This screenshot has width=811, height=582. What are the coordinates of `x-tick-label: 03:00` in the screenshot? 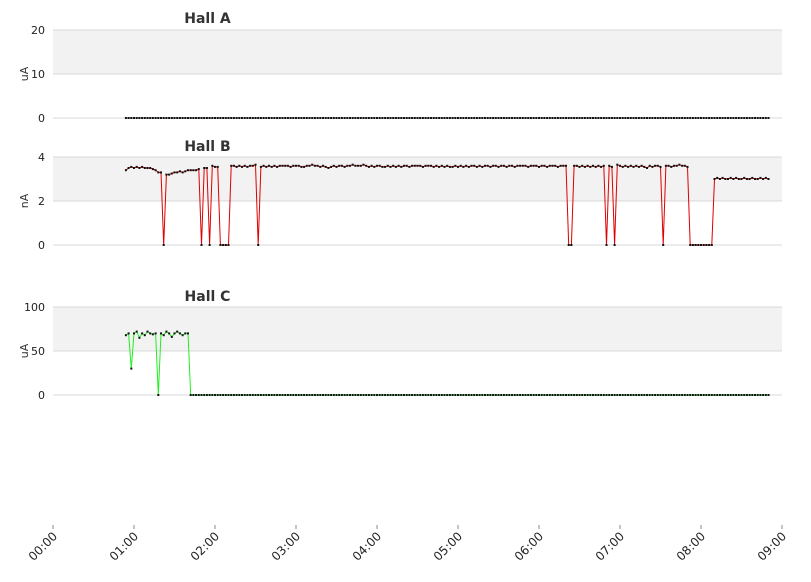 It's located at (286, 546).